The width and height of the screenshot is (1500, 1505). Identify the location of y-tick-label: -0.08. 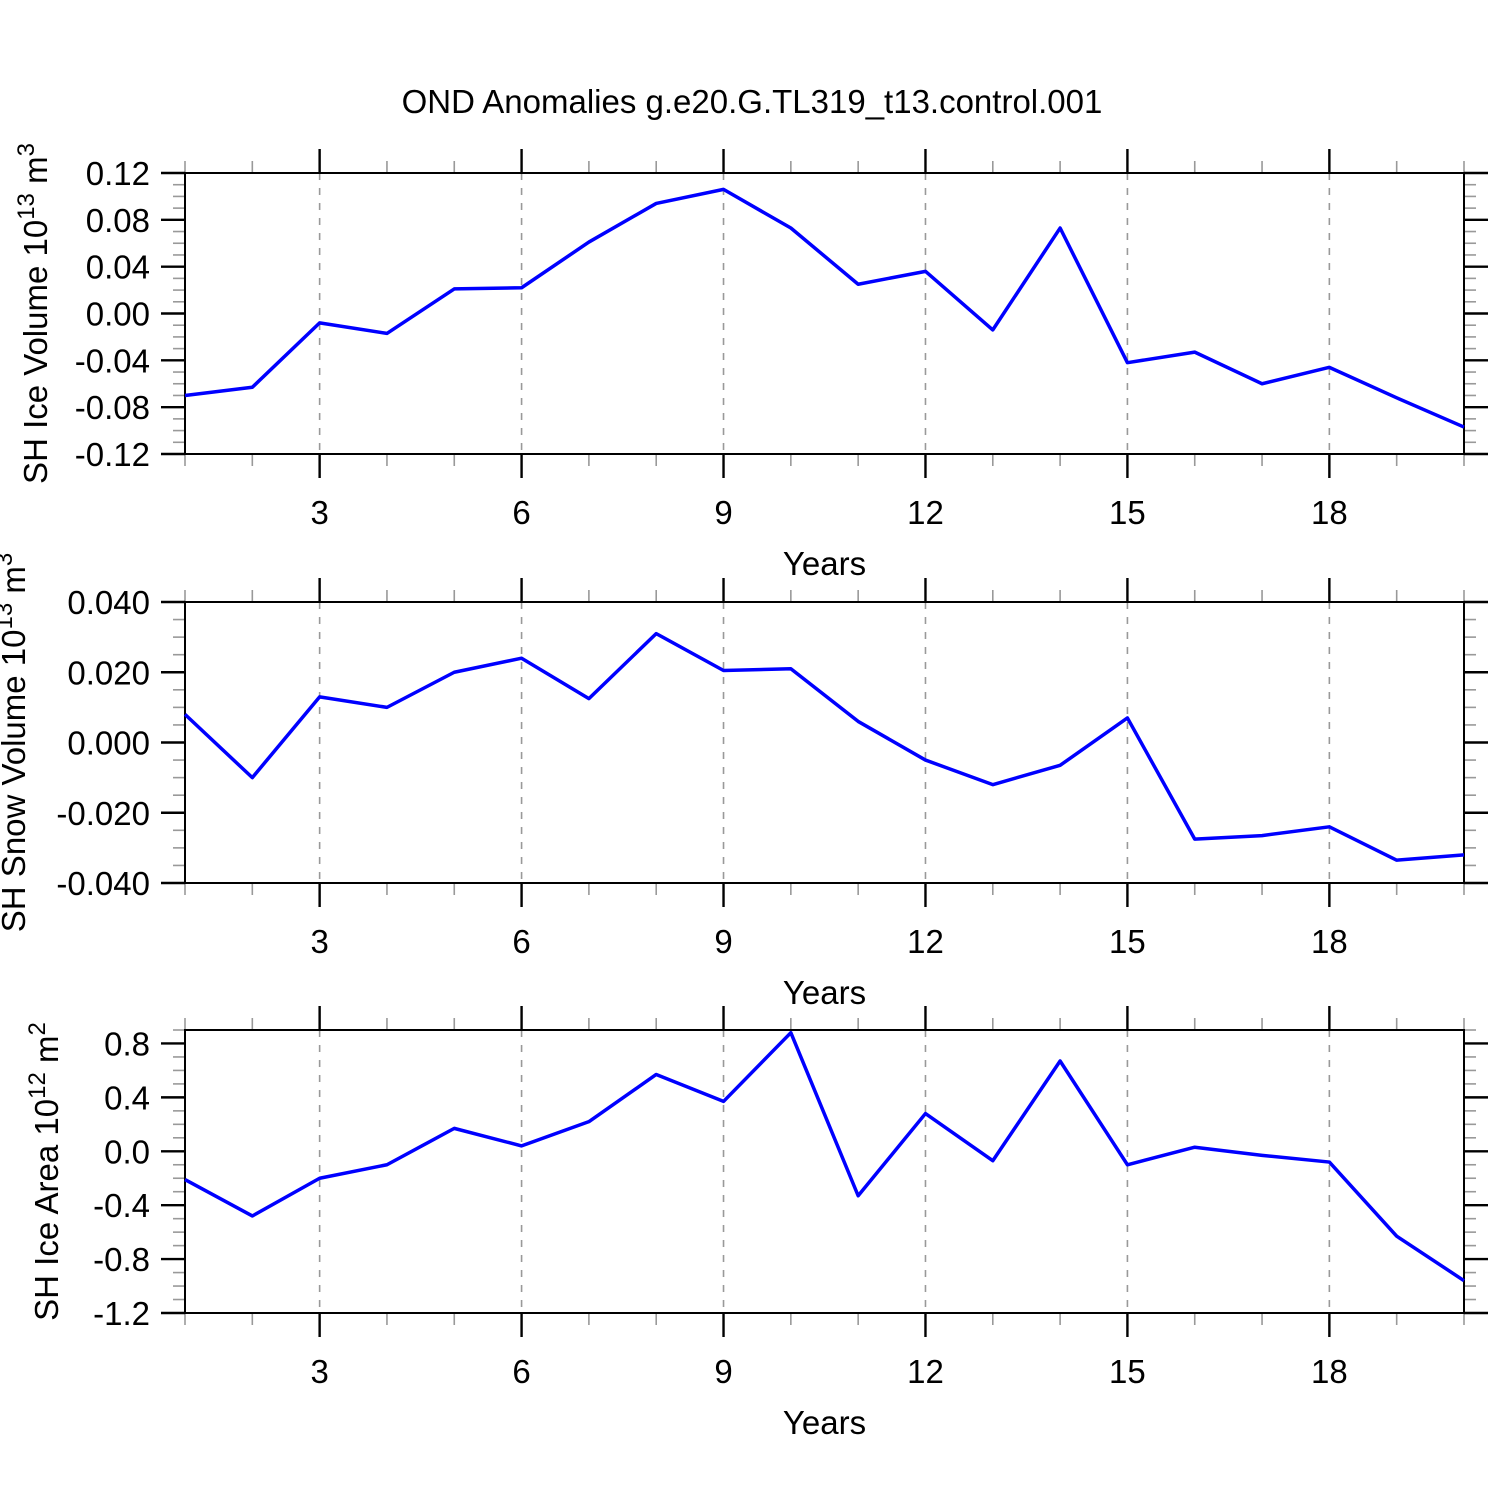
(112, 407).